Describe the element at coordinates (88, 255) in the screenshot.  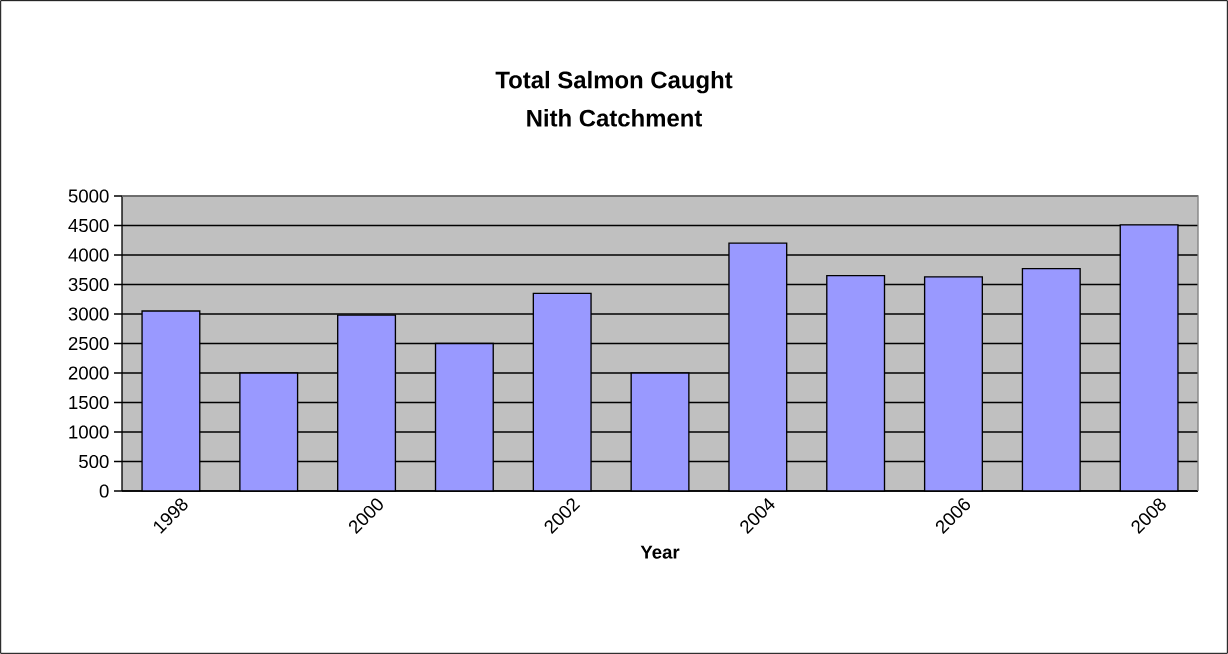
I see `y-tick-label: 4000` at that location.